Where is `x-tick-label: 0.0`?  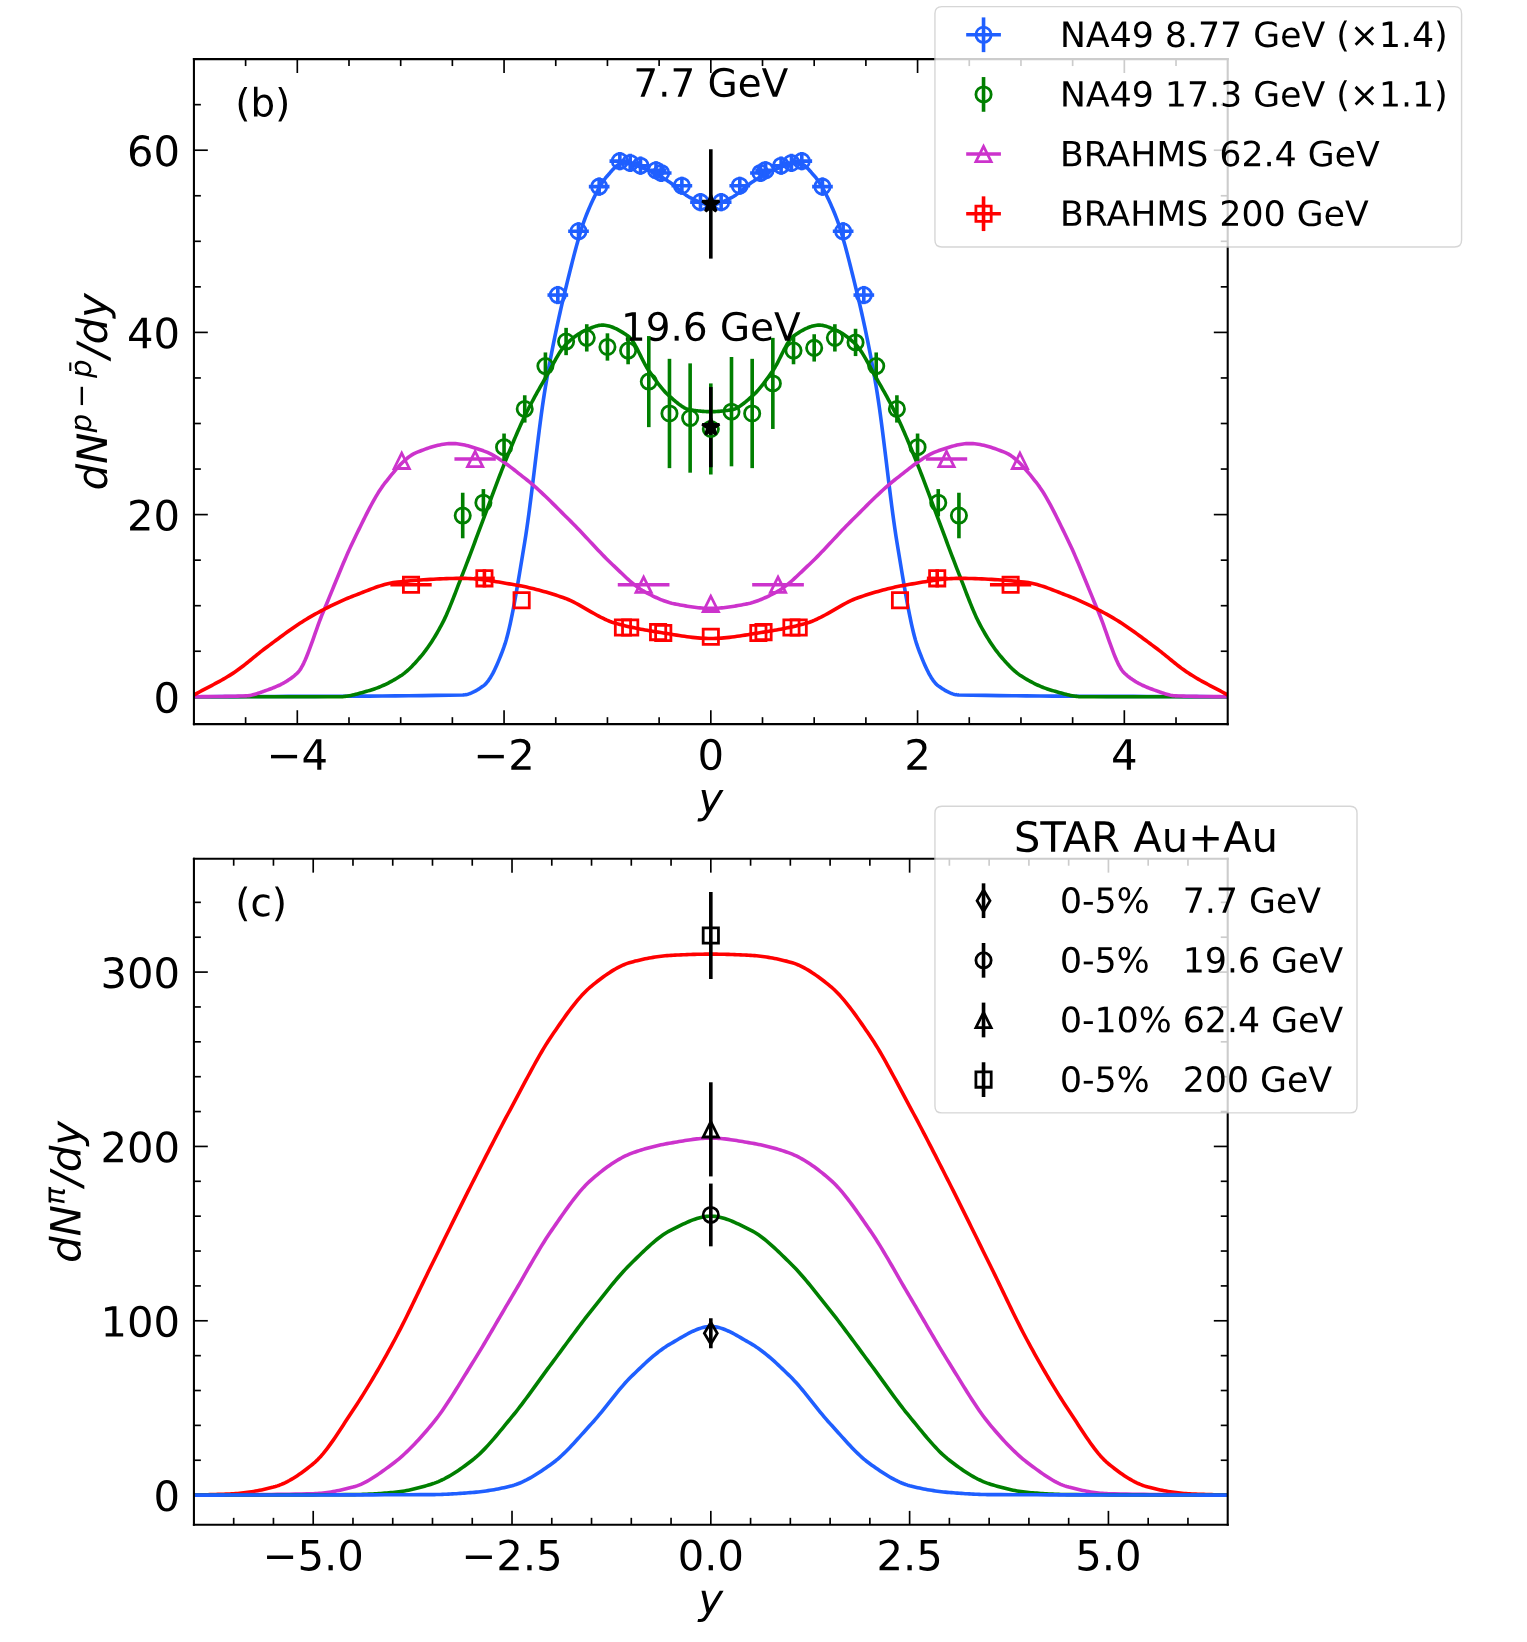
x-tick-label: 0.0 is located at coordinates (711, 1555).